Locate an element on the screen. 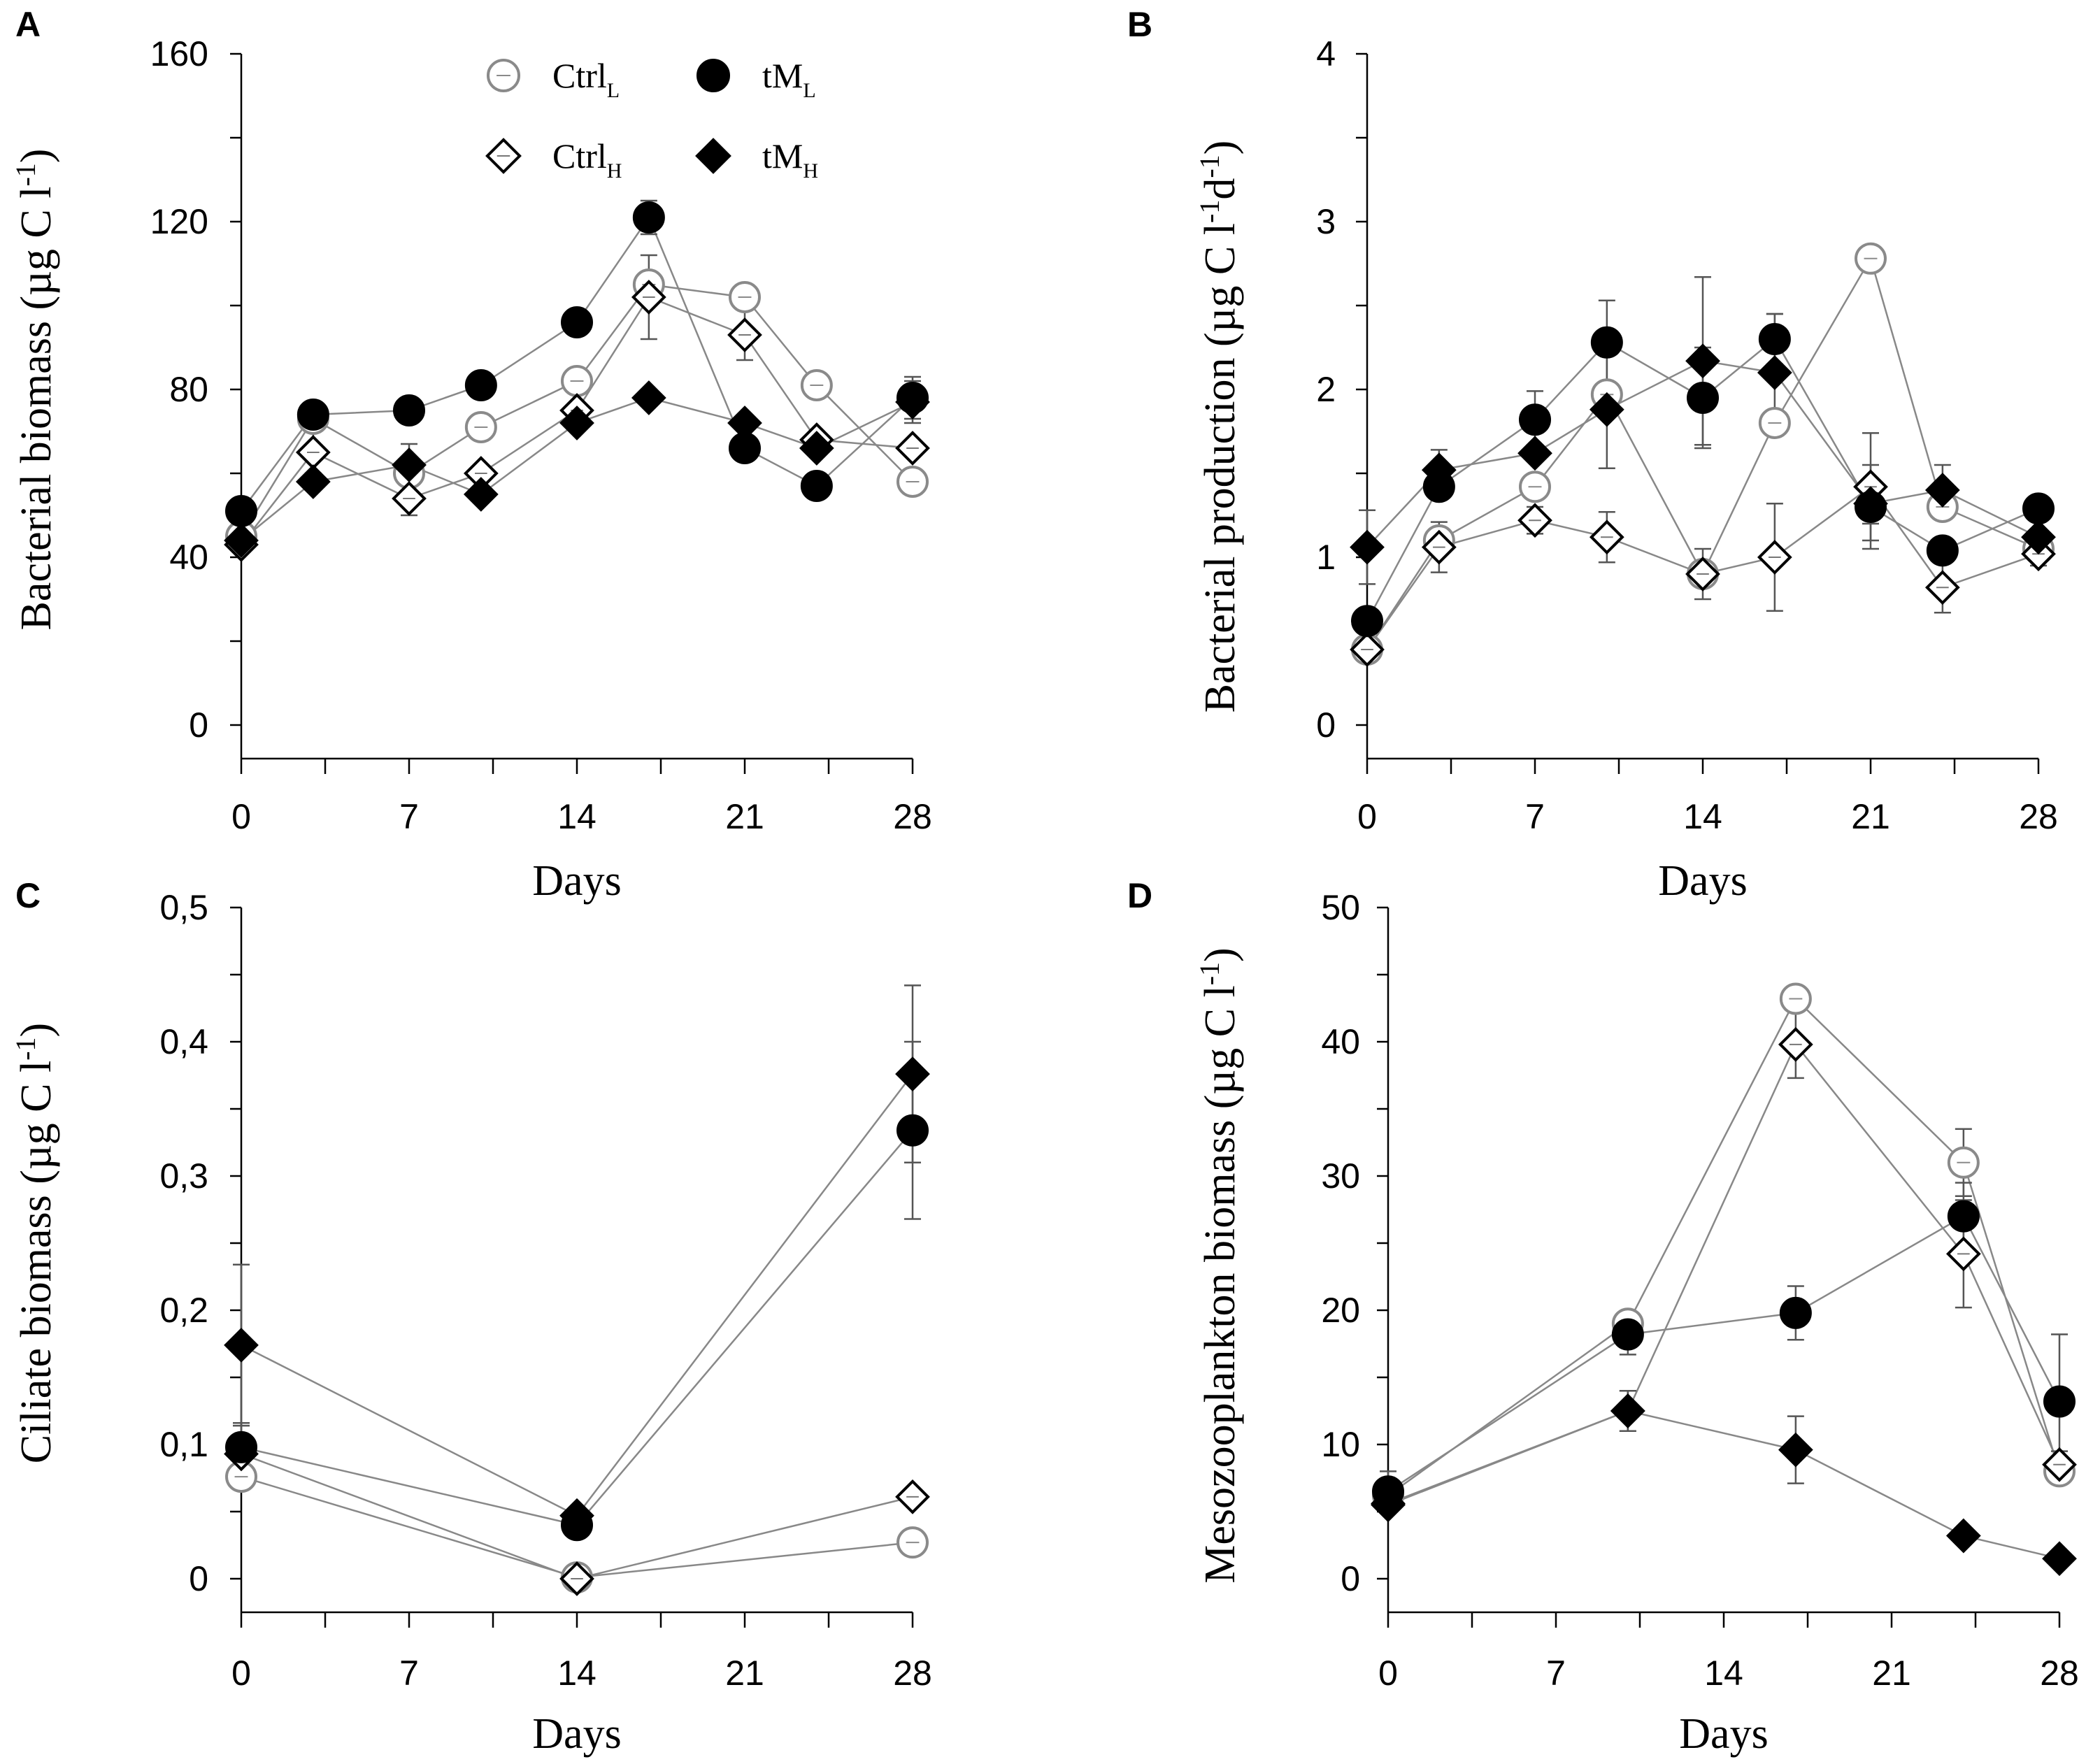 This screenshot has width=2086, height=1764. panel-letter: A is located at coordinates (28, 25).